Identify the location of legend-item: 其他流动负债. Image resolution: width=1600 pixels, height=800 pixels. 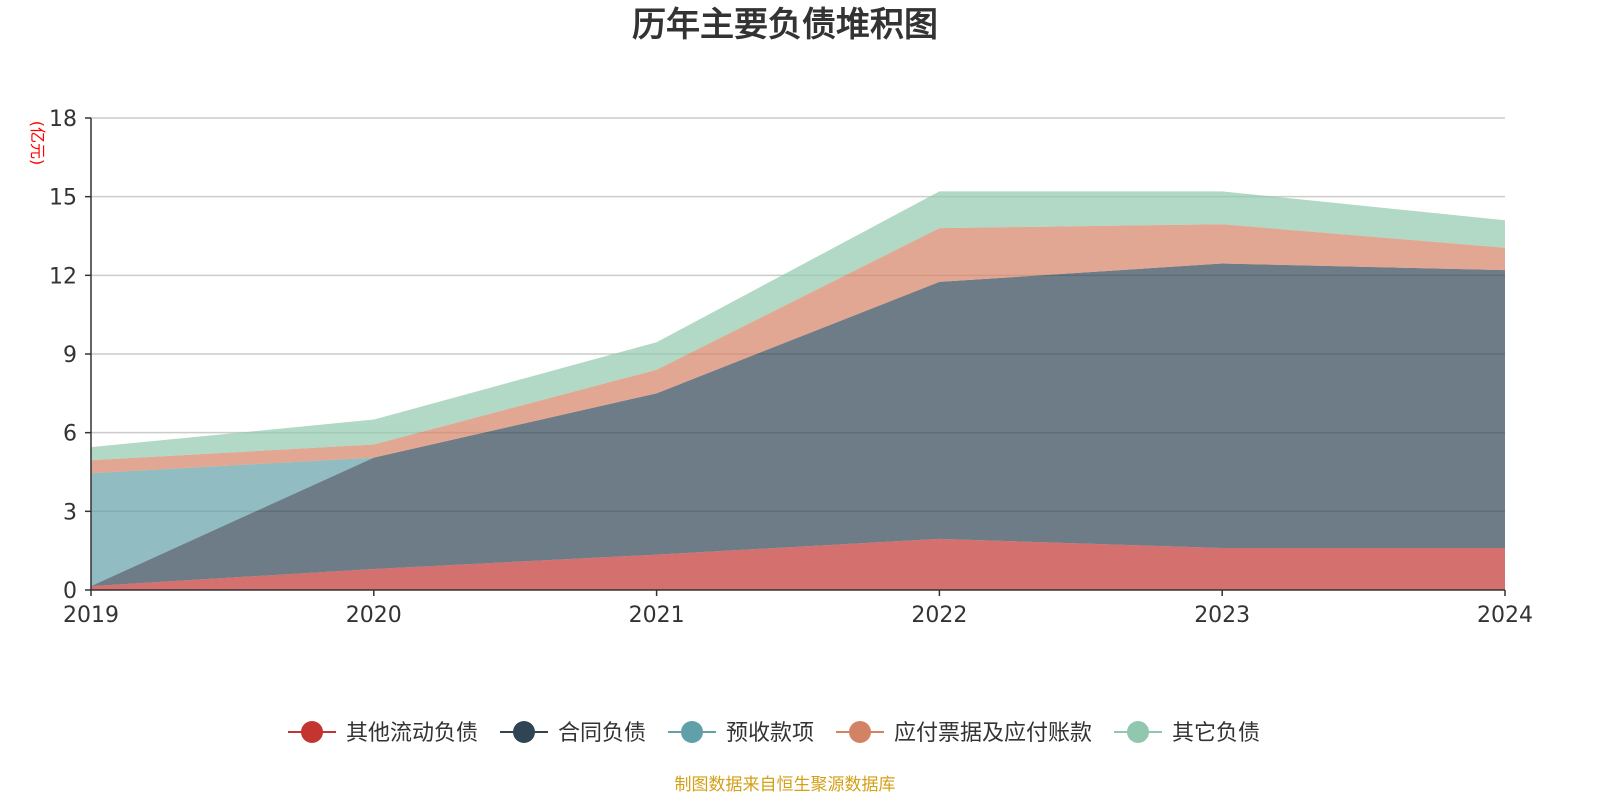
(383, 733).